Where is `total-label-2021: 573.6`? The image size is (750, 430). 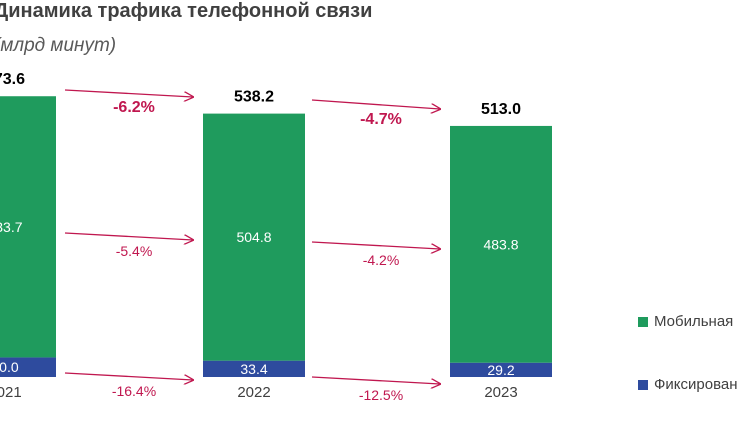
total-label-2021: 573.6 is located at coordinates (12, 79).